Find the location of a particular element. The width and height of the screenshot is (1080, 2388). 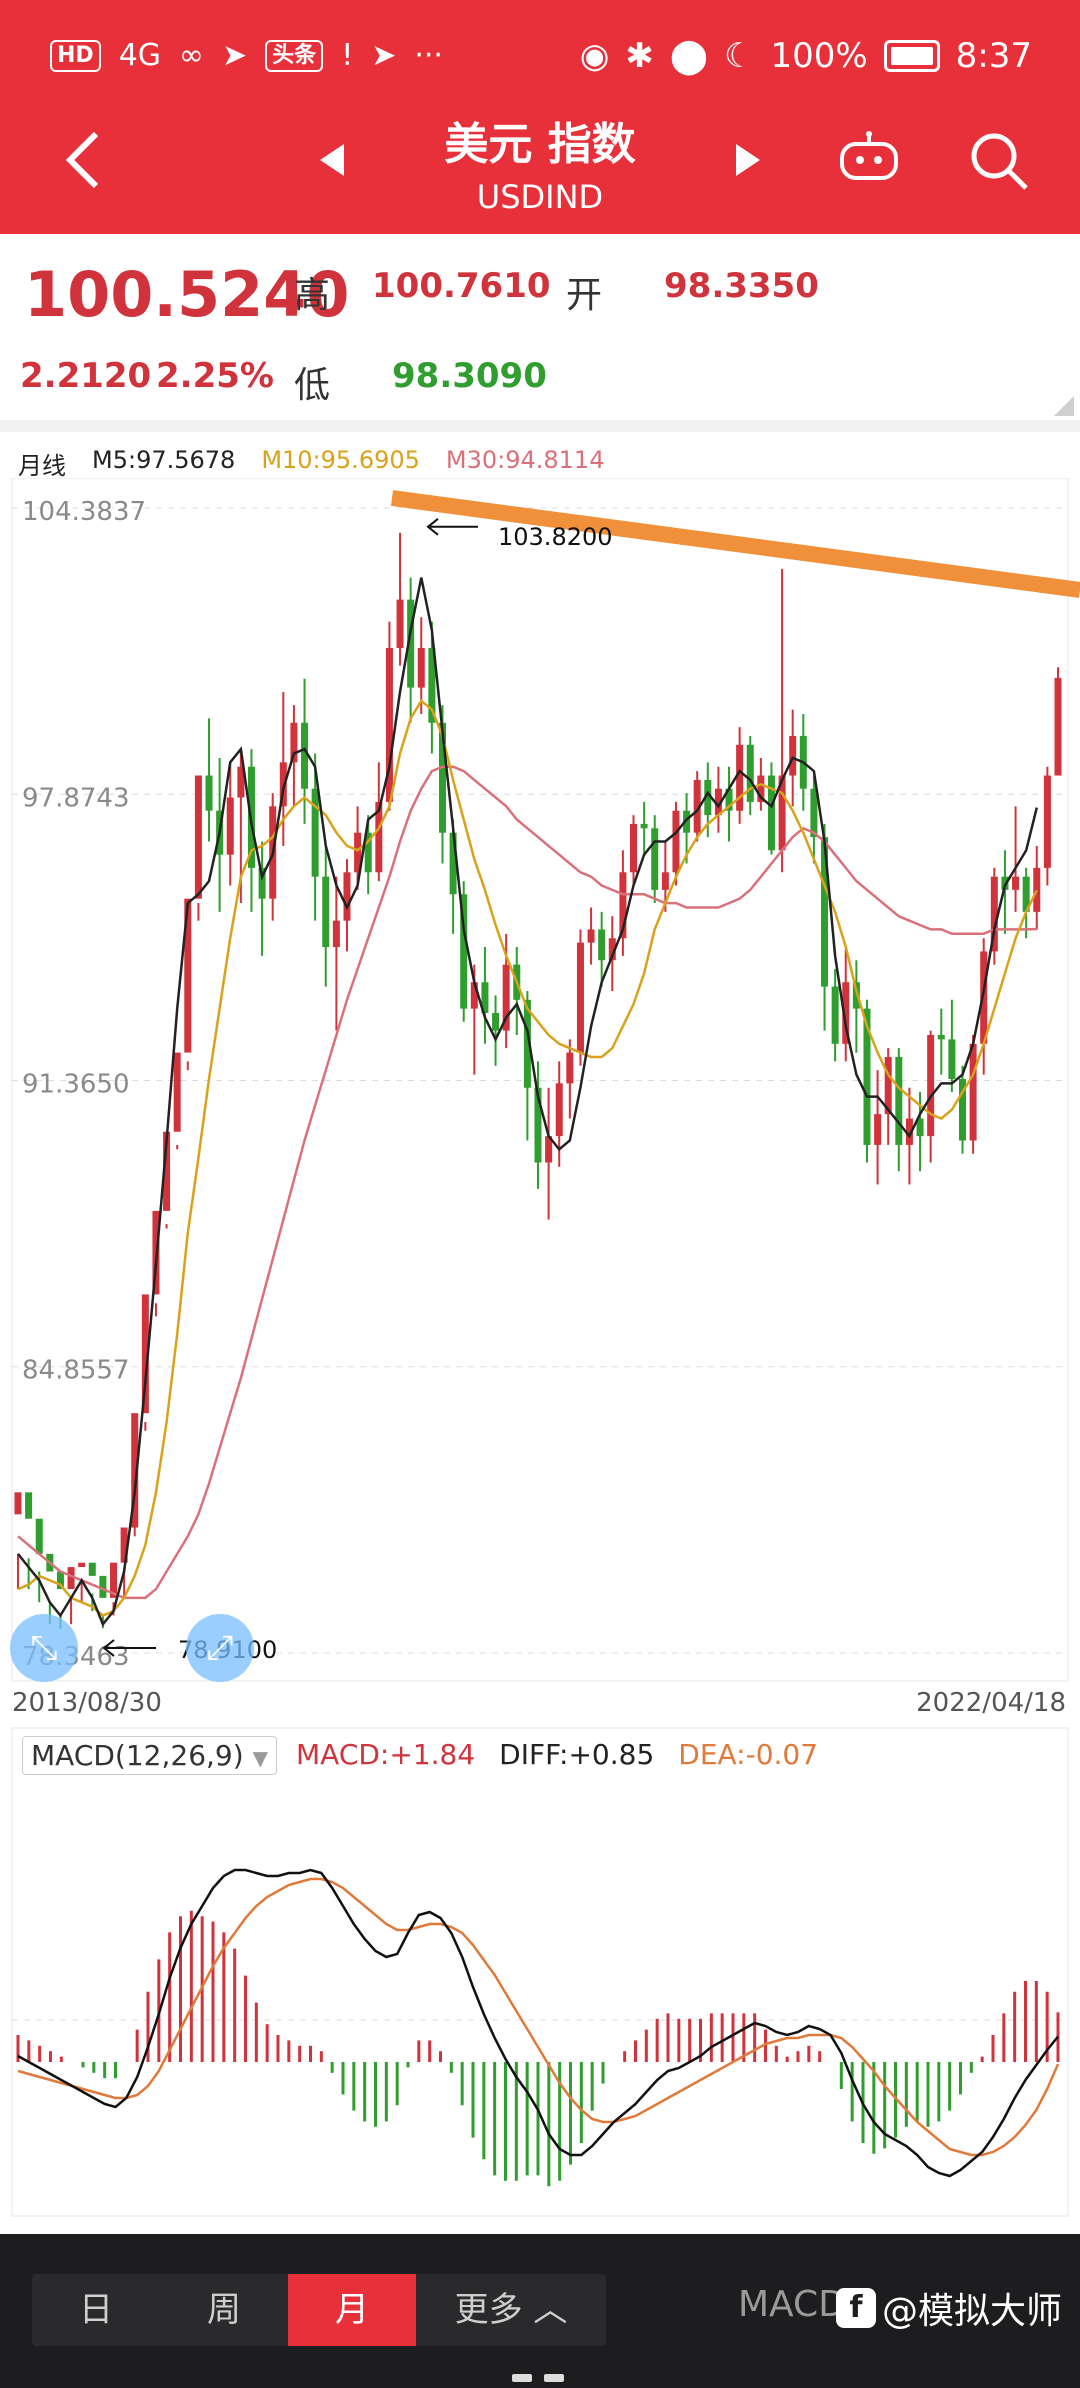

macd-indicator-select: MACD(12,26,9) ▼ is located at coordinates (149, 1755).